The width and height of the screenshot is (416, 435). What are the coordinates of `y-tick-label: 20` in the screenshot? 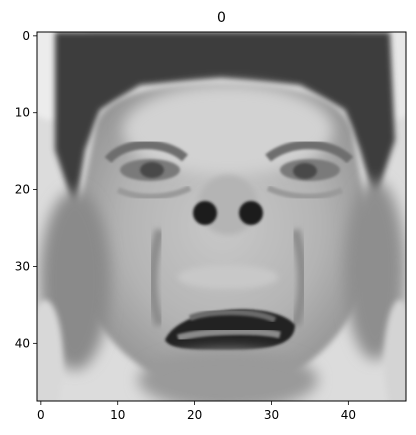 It's located at (22, 190).